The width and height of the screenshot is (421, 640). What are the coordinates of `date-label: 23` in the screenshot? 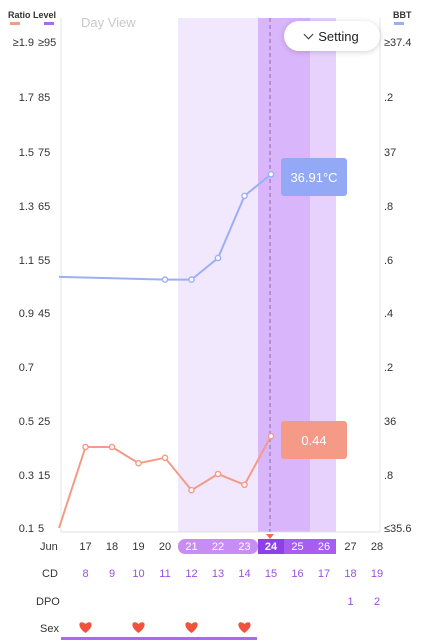 It's located at (244, 547).